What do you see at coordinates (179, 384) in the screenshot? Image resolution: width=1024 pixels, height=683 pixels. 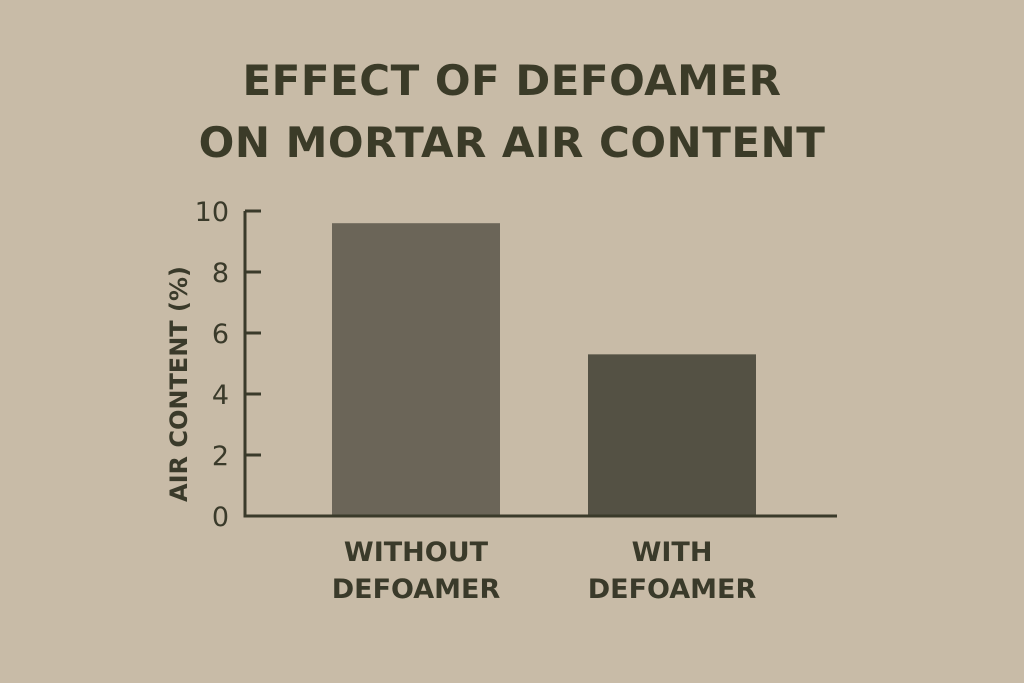 I see `y-axis-label: AIR CONTENT (%)` at bounding box center [179, 384].